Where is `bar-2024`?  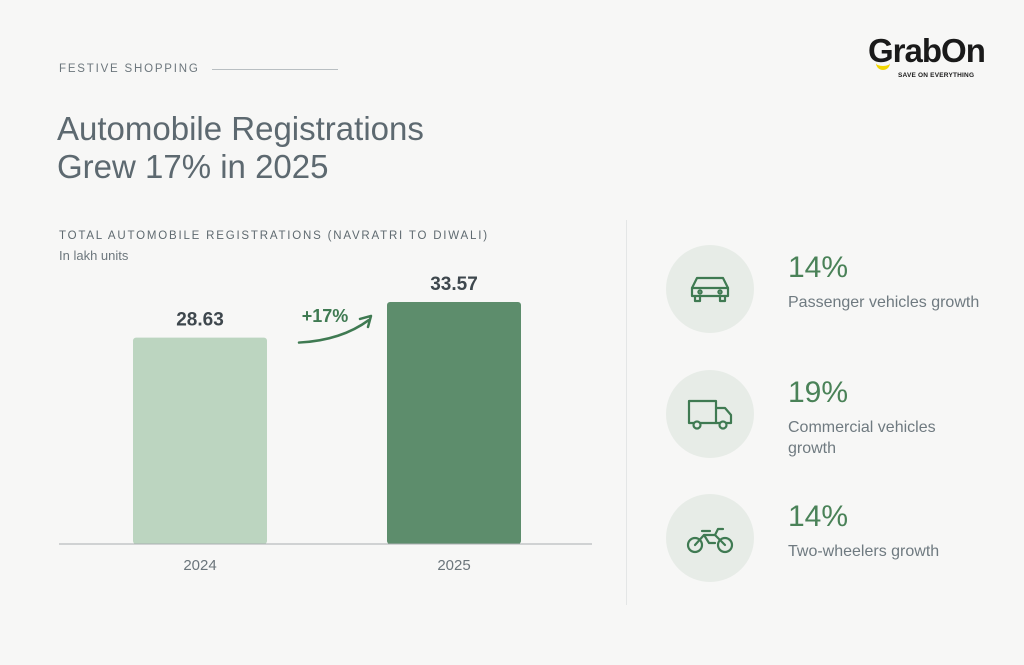 bar-2024 is located at coordinates (200, 440).